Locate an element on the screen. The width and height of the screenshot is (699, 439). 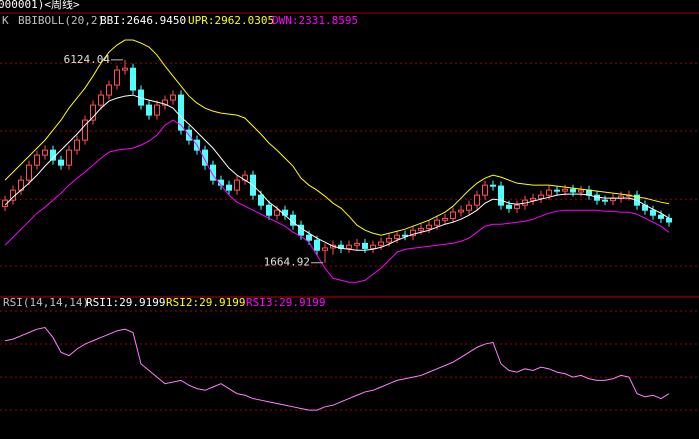
legend-entry: RSI3:29.9199 is located at coordinates (285, 302).